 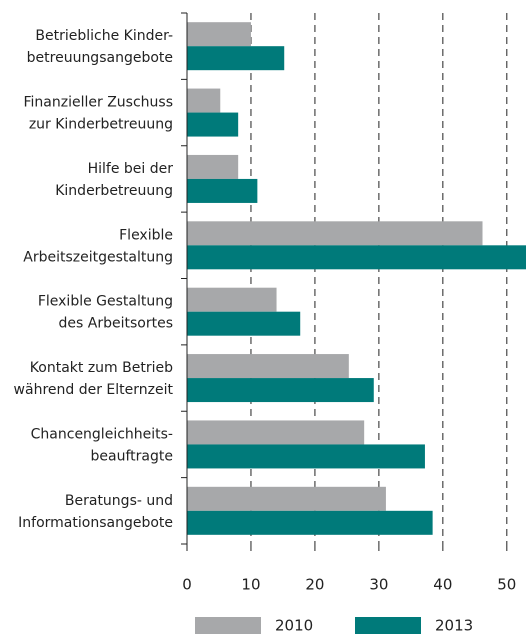 I want to click on legend-label: 2010, so click(x=294, y=625).